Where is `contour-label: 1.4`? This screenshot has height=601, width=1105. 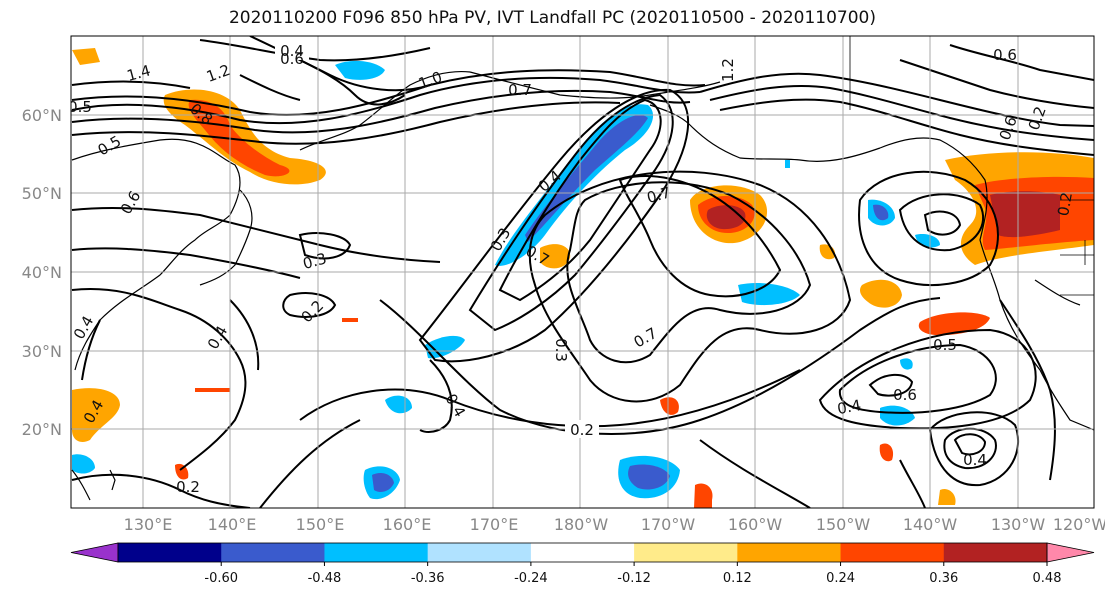
contour-label: 1.4 is located at coordinates (139, 73).